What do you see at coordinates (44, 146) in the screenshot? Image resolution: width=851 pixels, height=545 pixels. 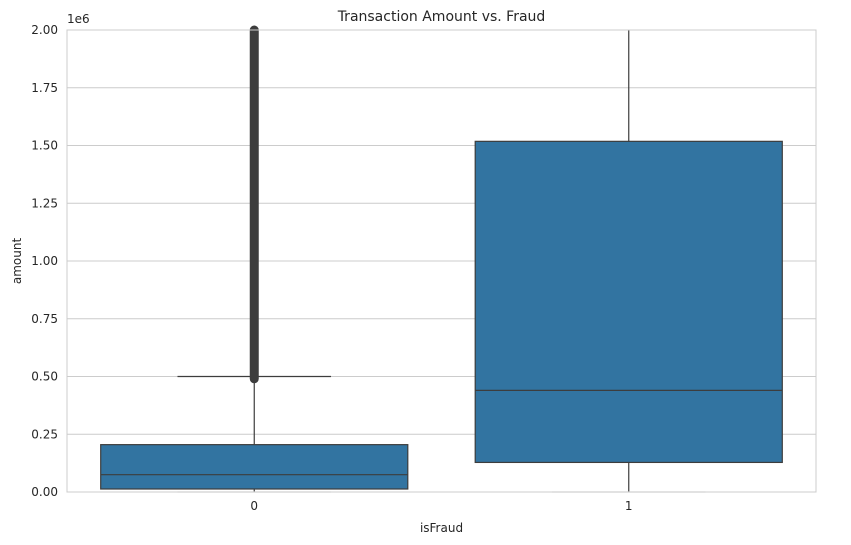 I see `y-tick-label: 1.50` at bounding box center [44, 146].